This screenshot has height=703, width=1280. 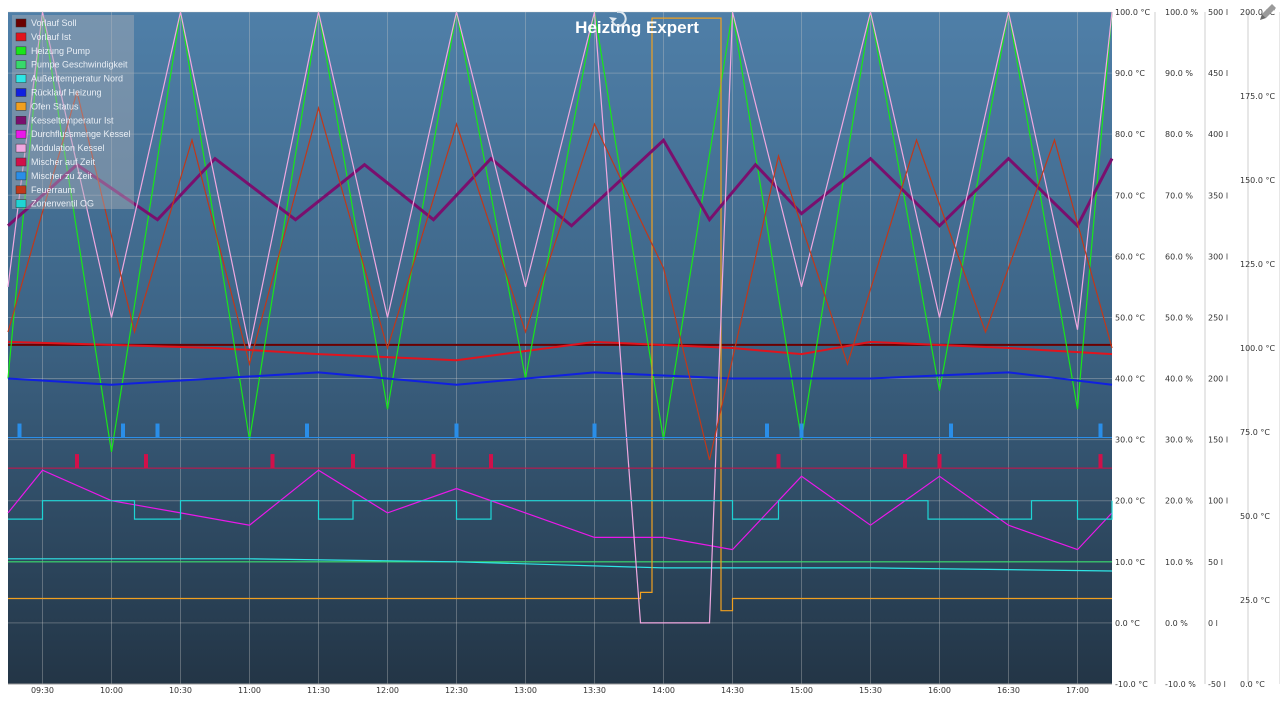 What do you see at coordinates (66, 93) in the screenshot?
I see `legend-label: Rücklauf Heizung` at bounding box center [66, 93].